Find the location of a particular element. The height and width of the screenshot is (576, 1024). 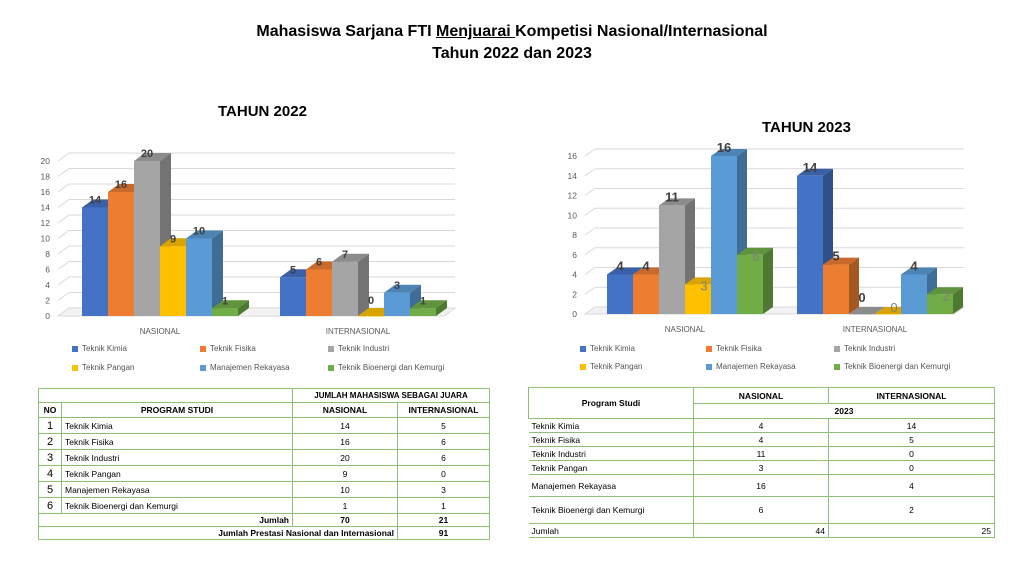

legend-item: Teknik Industri is located at coordinates (864, 348).